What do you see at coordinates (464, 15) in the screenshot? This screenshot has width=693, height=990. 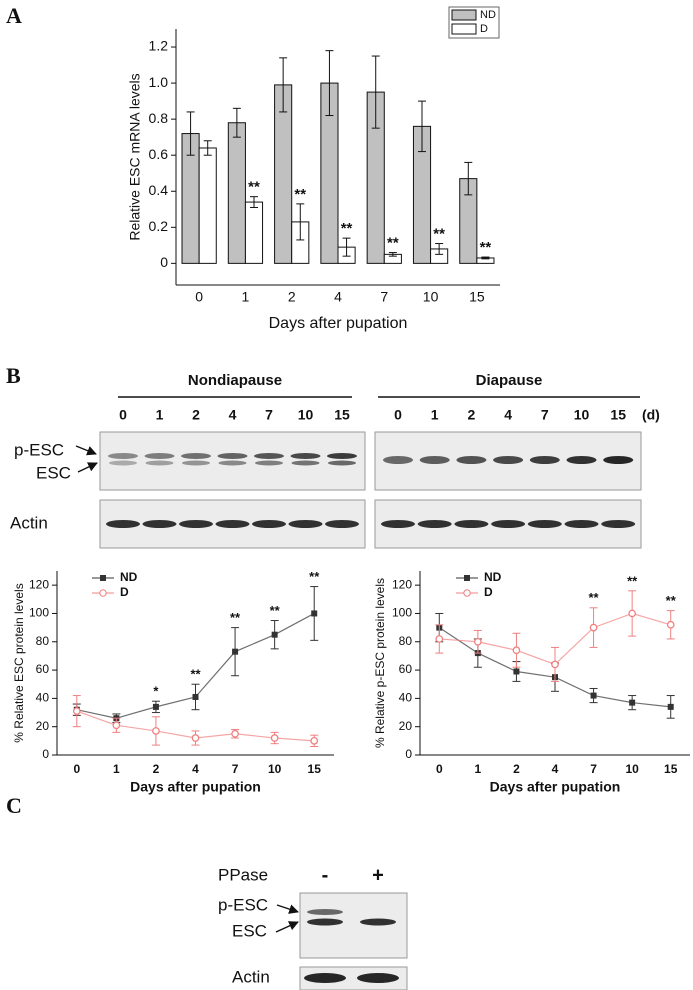 I see `legend-swatch` at bounding box center [464, 15].